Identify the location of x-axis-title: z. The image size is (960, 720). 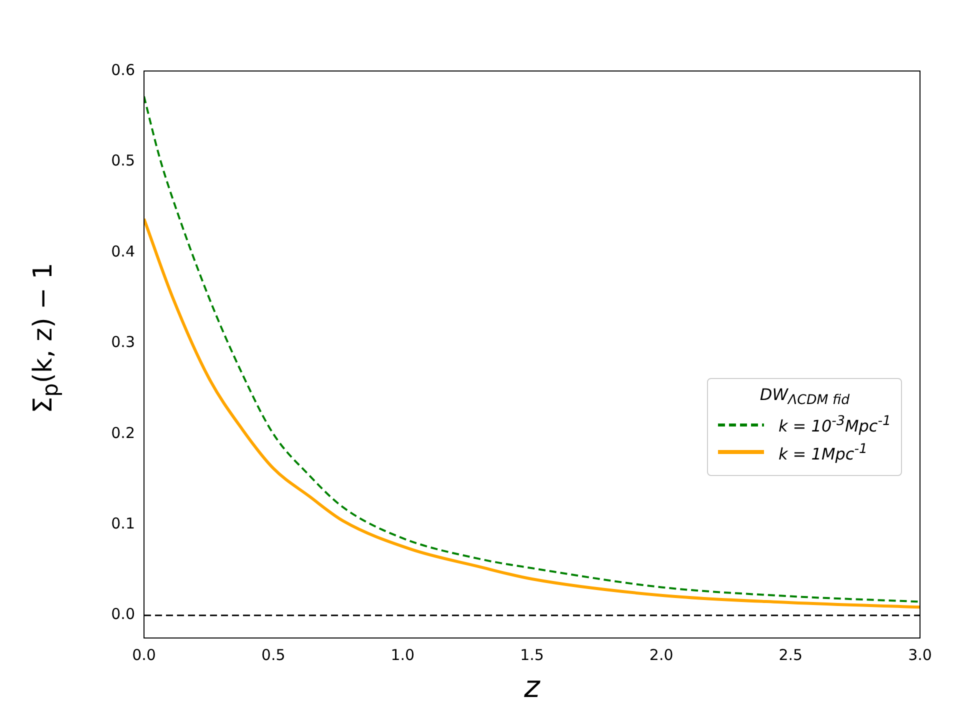
(532, 687).